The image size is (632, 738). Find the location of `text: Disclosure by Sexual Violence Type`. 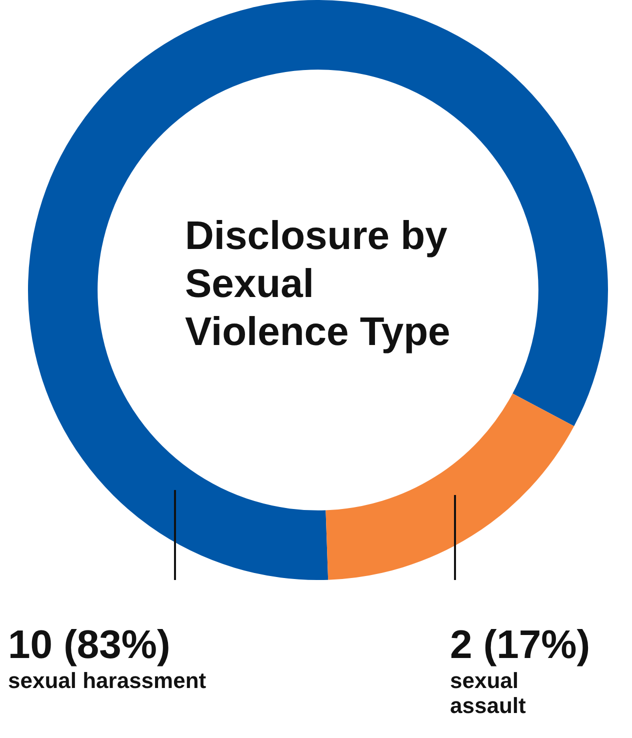

text: Disclosure by Sexual Violence Type is located at coordinates (318, 284).